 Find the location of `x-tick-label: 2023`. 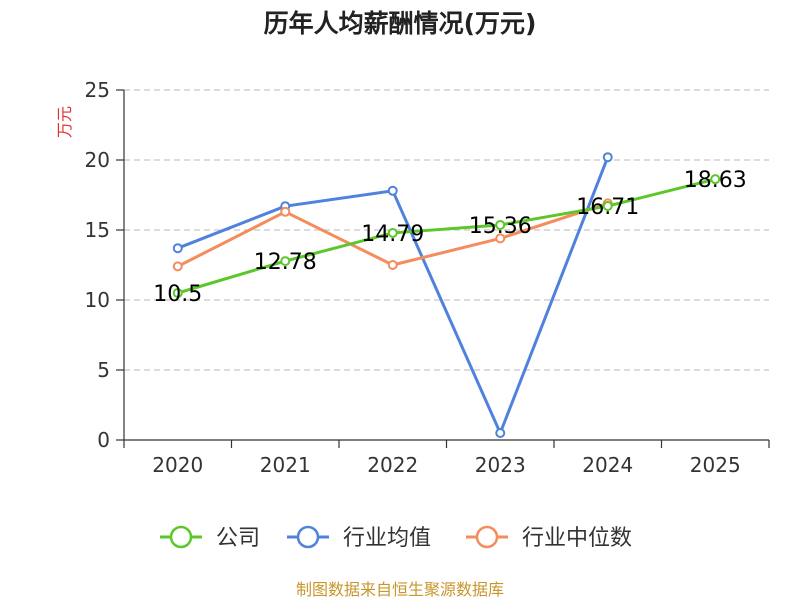

x-tick-label: 2023 is located at coordinates (500, 465).